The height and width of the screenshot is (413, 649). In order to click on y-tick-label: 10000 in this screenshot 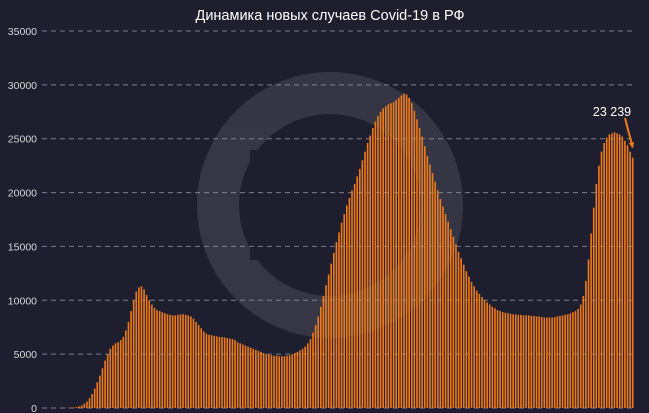, I will do `click(22, 301)`.